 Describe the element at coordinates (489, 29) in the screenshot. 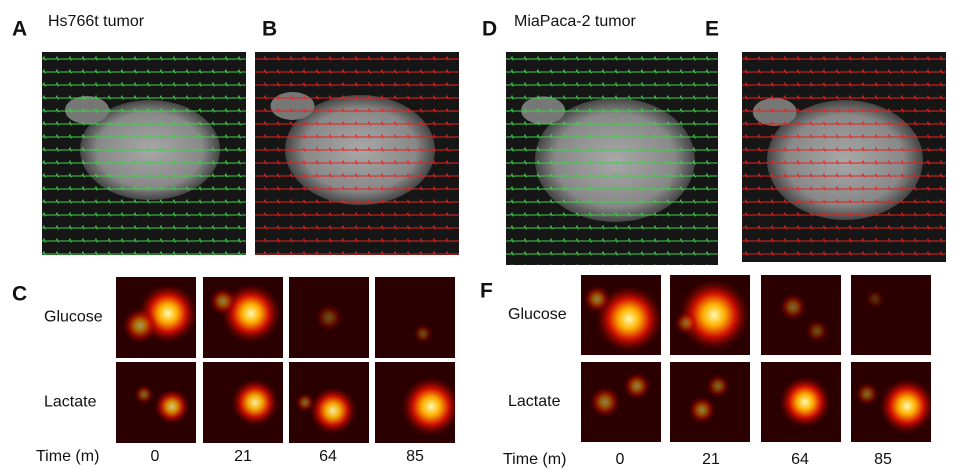

I see `panel-label: D` at that location.